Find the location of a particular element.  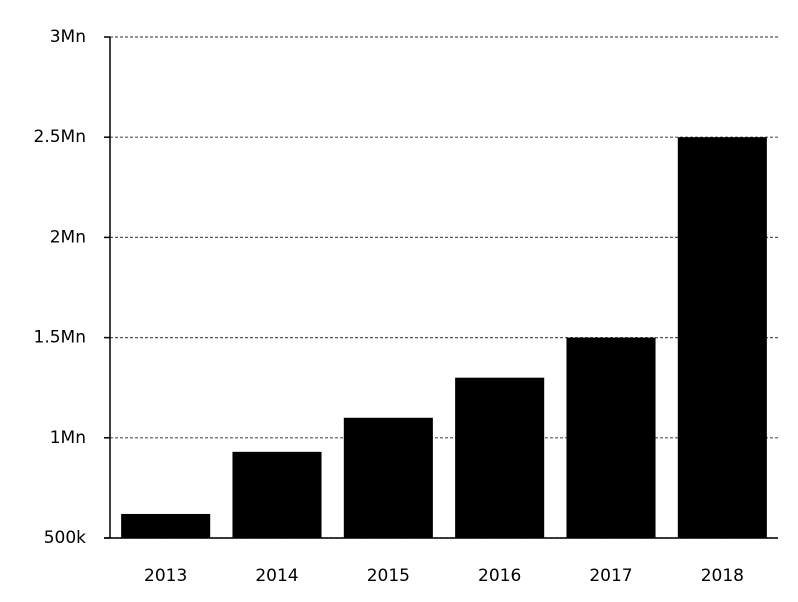

x-tick-label: 2017 is located at coordinates (610, 576).